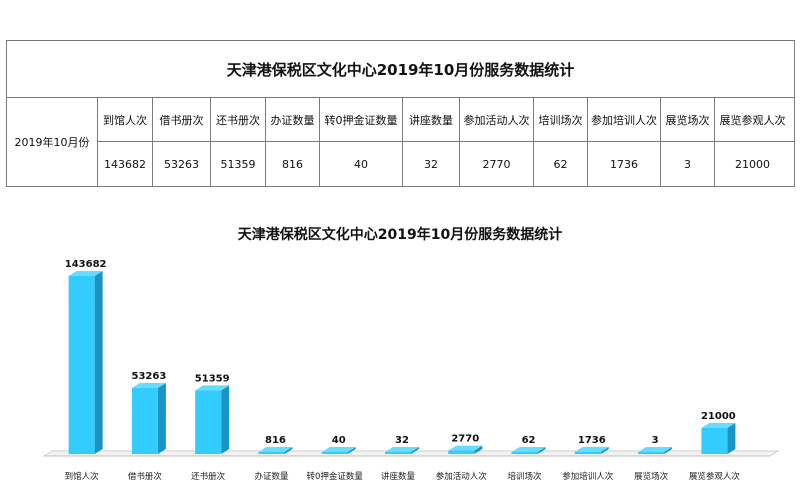  I want to click on category-label: 办证数量, so click(271, 476).